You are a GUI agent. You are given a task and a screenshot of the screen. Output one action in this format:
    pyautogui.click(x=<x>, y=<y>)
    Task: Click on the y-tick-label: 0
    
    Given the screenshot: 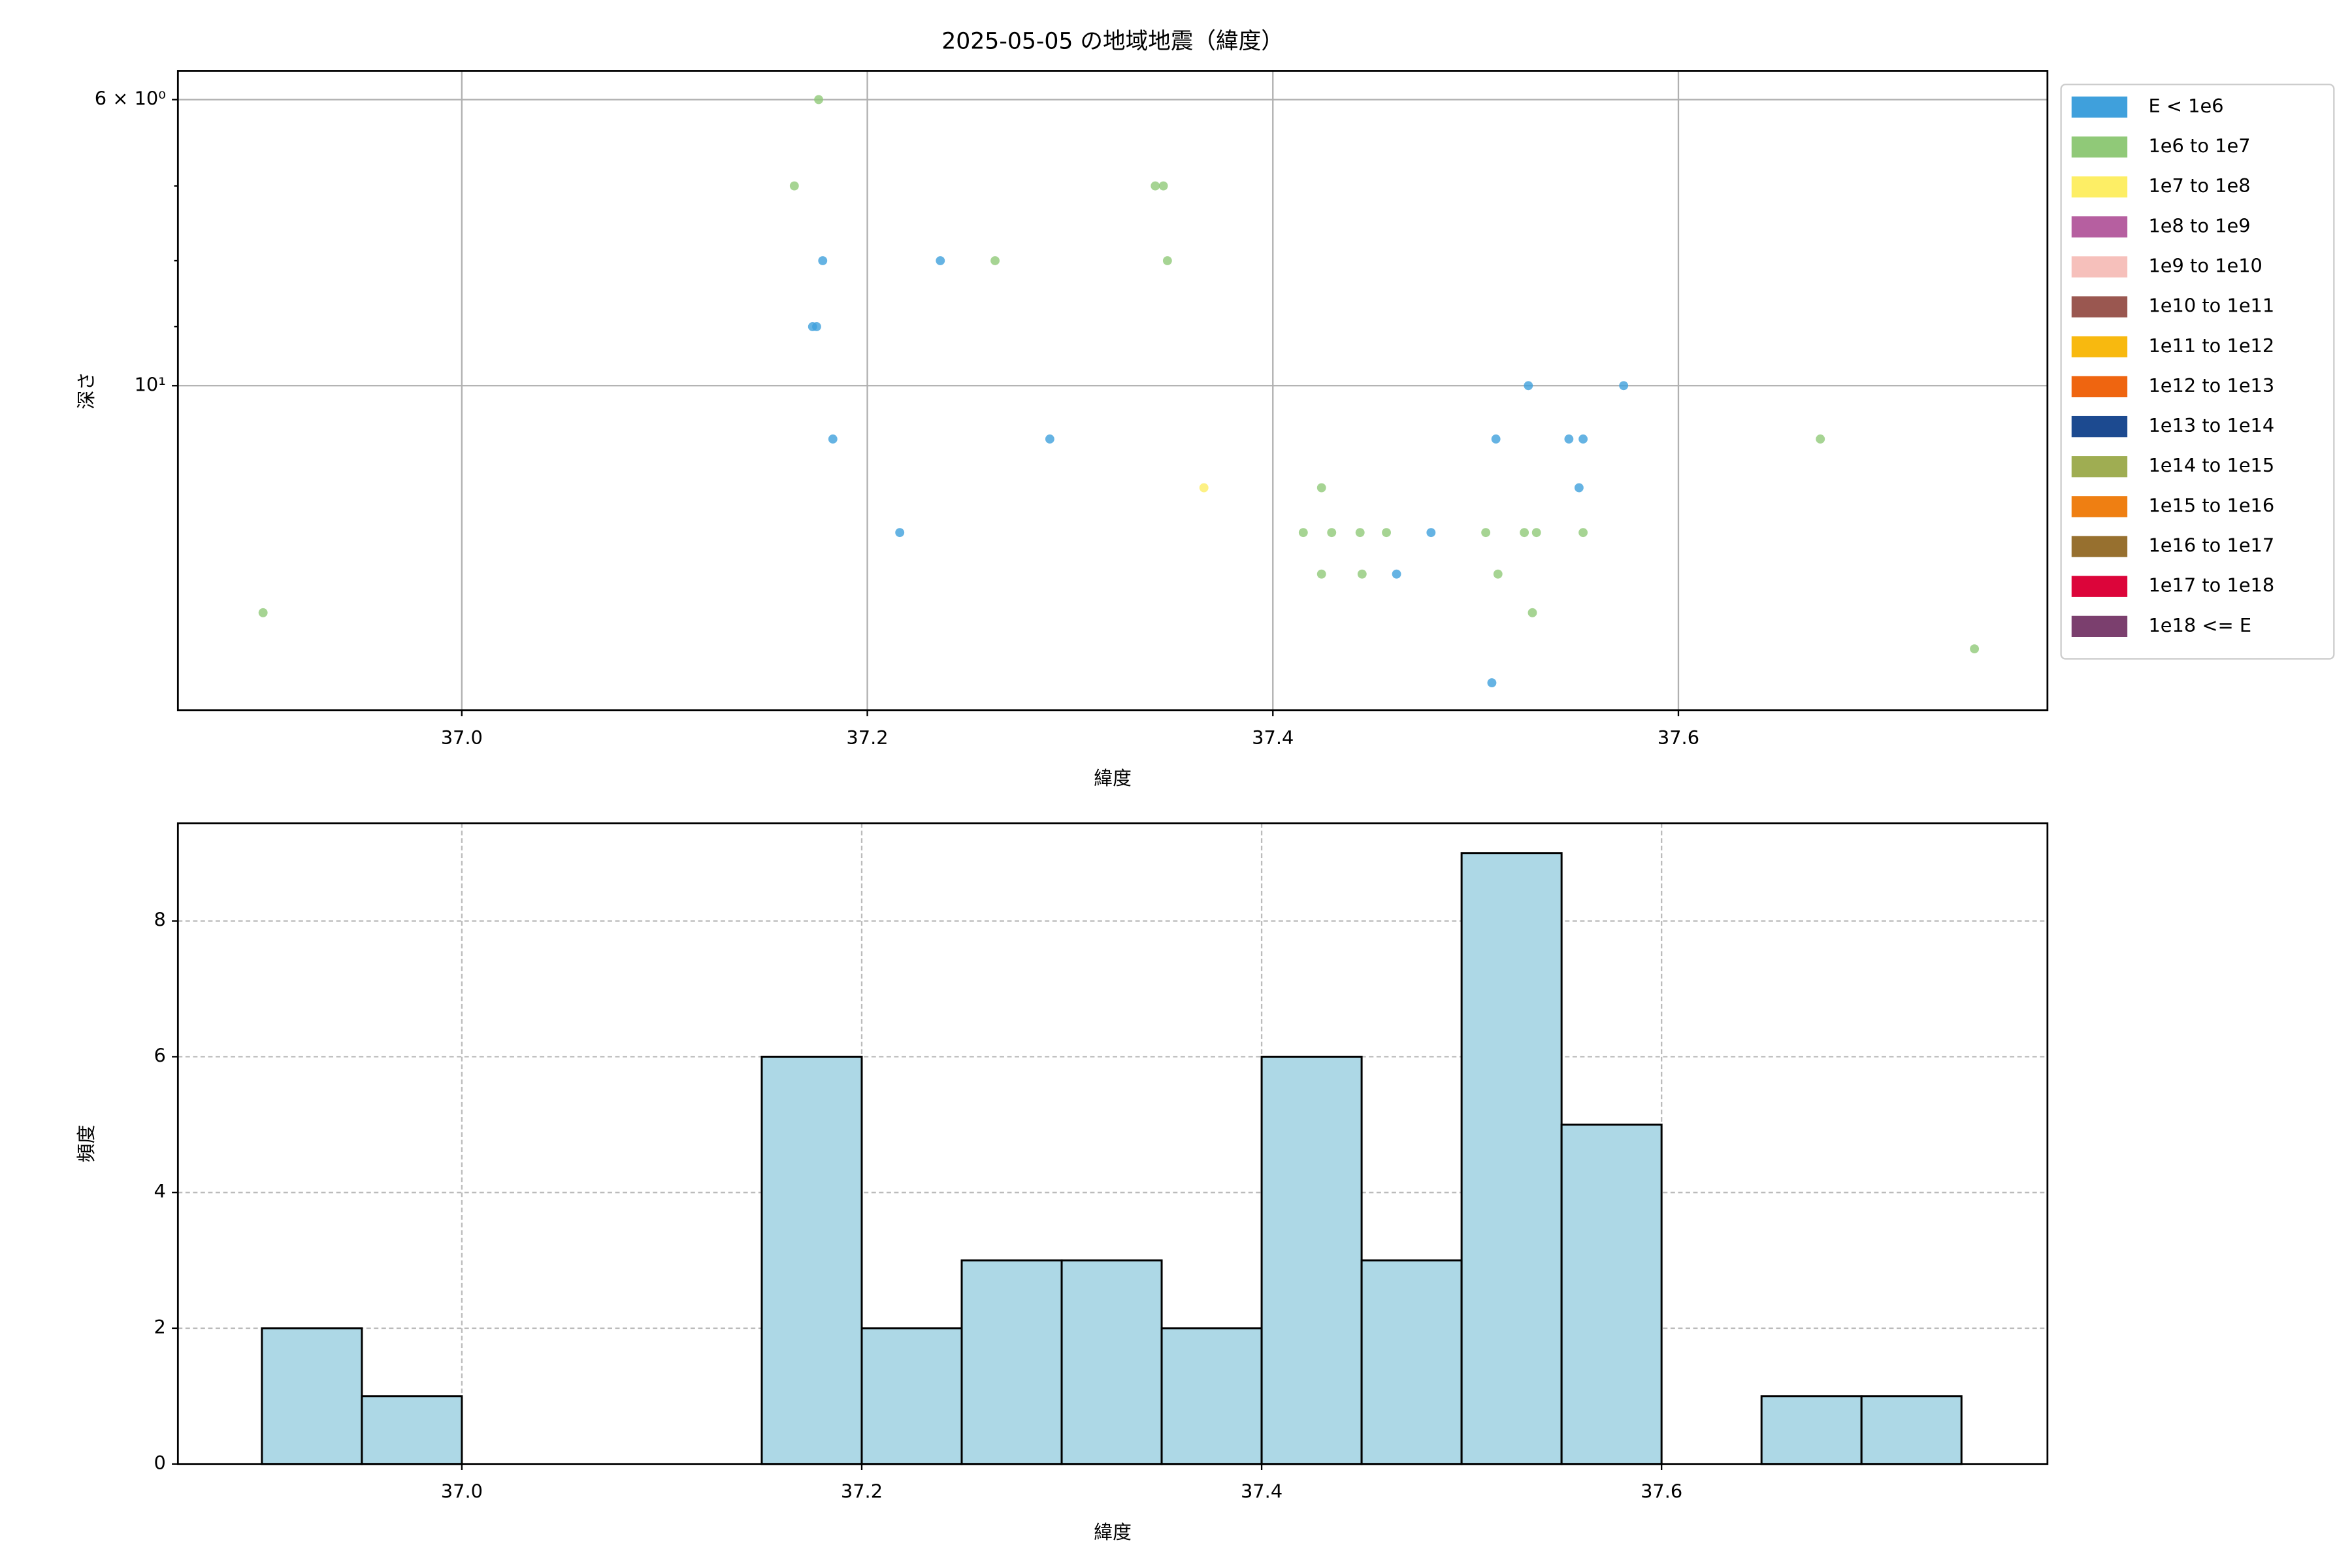 What is the action you would take?
    pyautogui.click(x=160, y=1463)
    